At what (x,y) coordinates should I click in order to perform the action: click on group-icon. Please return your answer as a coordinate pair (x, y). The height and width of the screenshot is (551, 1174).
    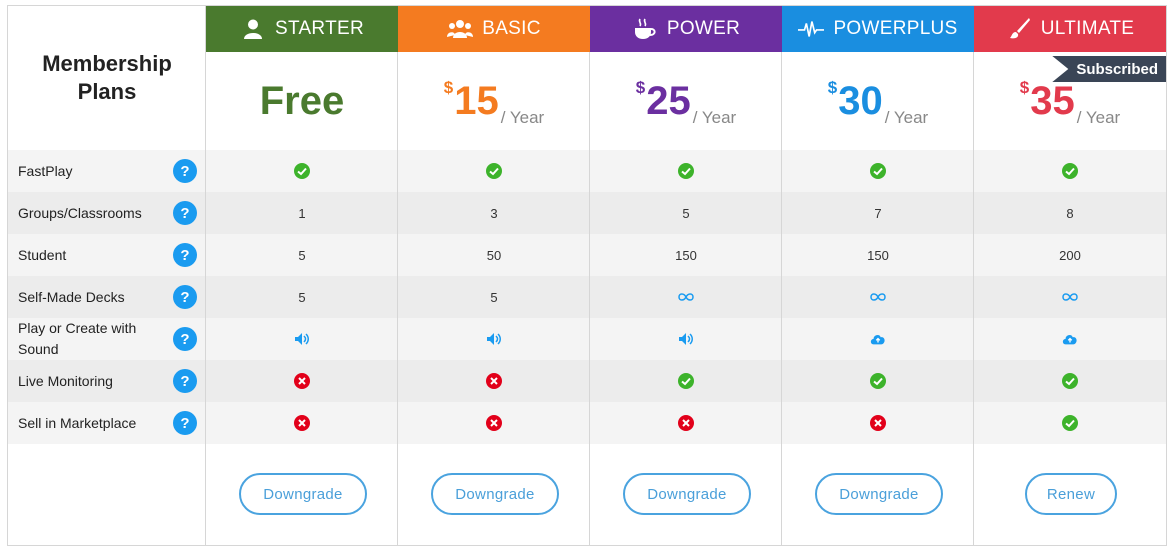
    Looking at the image, I should click on (460, 29).